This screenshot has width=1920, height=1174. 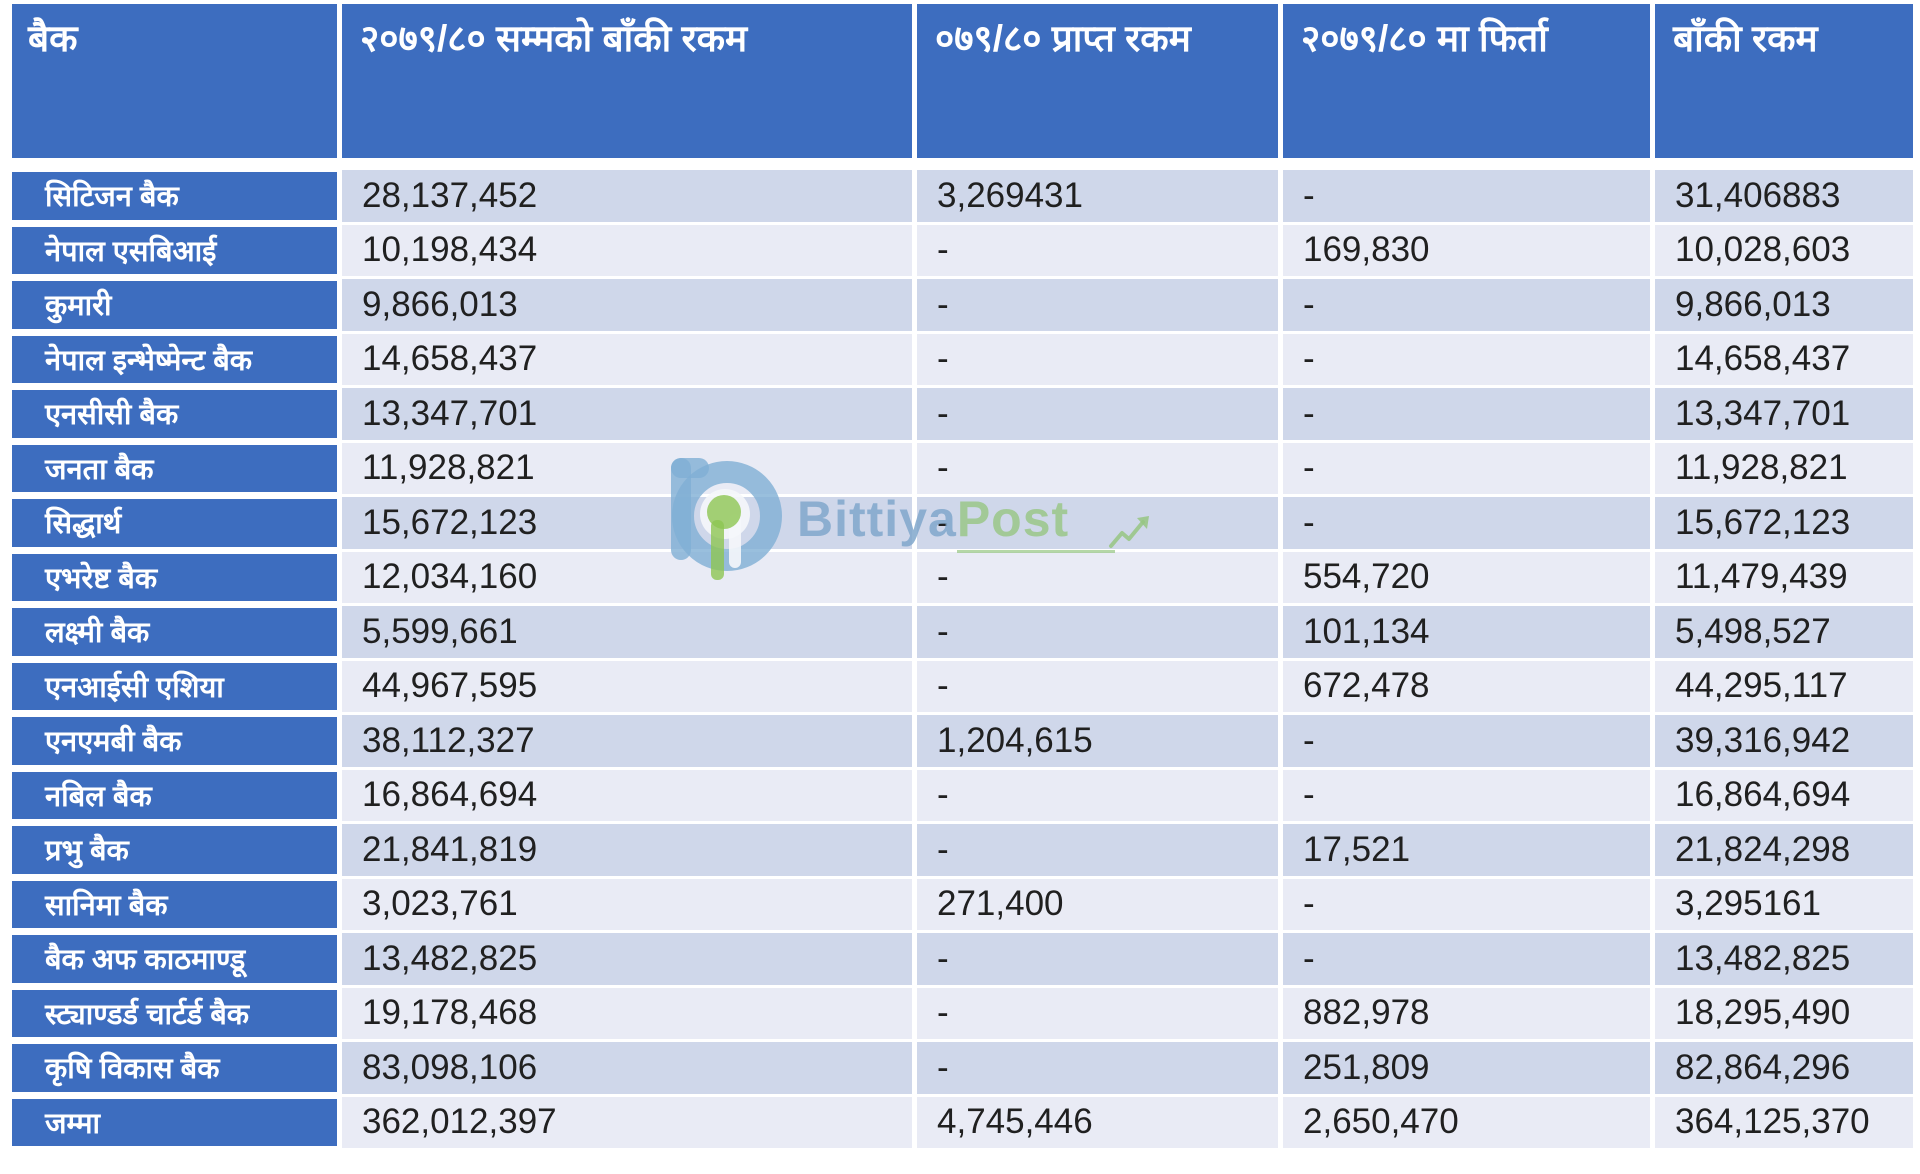 I want to click on table-row: नबिल बैक 16,864,694 - - 16,864,694, so click(x=962, y=795).